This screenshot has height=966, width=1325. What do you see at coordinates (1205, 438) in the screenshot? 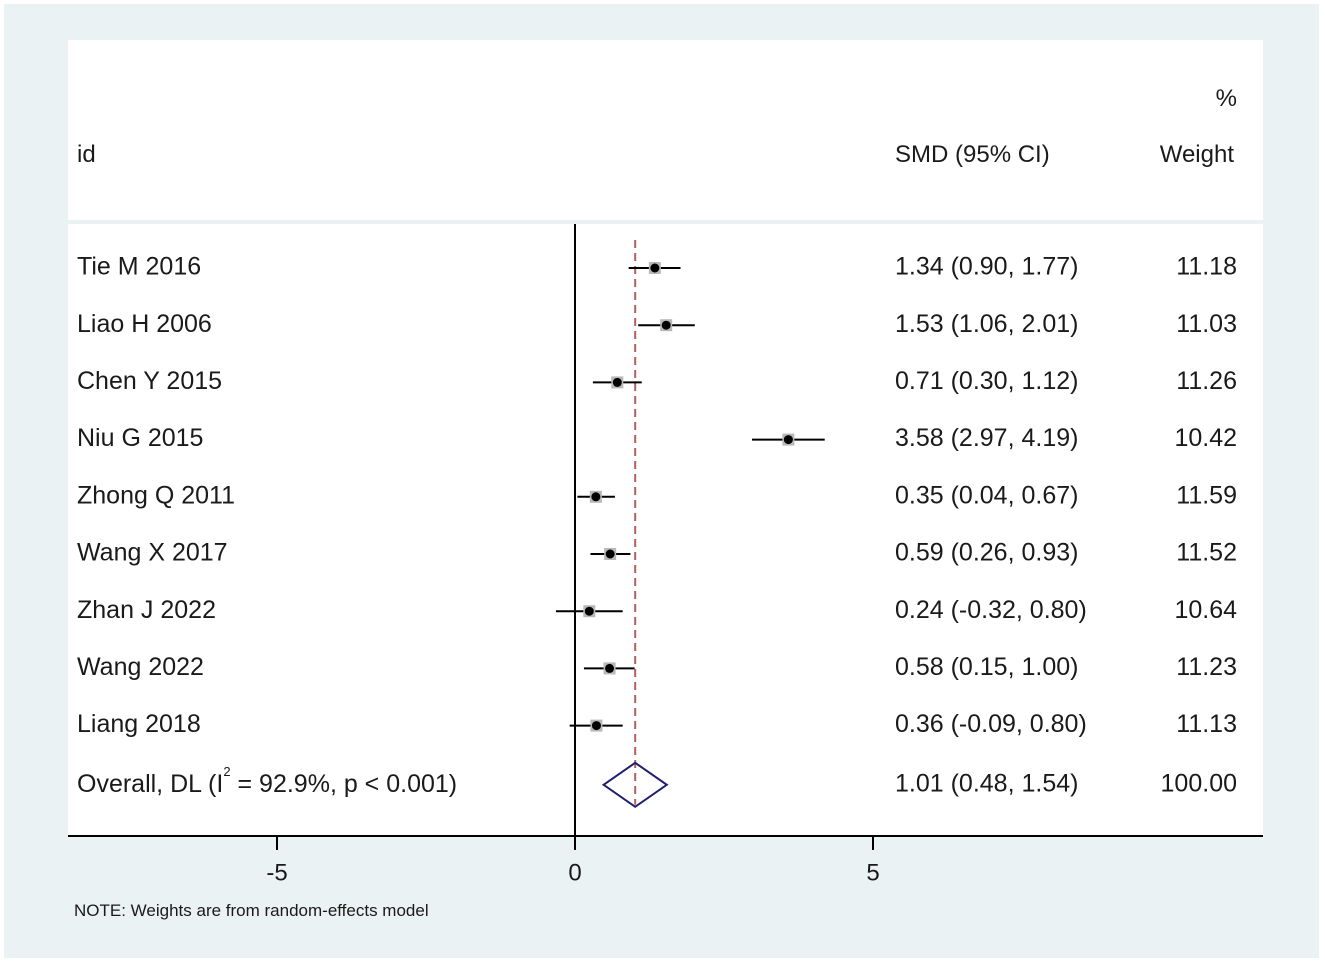
I see `weight-value: 10.42` at bounding box center [1205, 438].